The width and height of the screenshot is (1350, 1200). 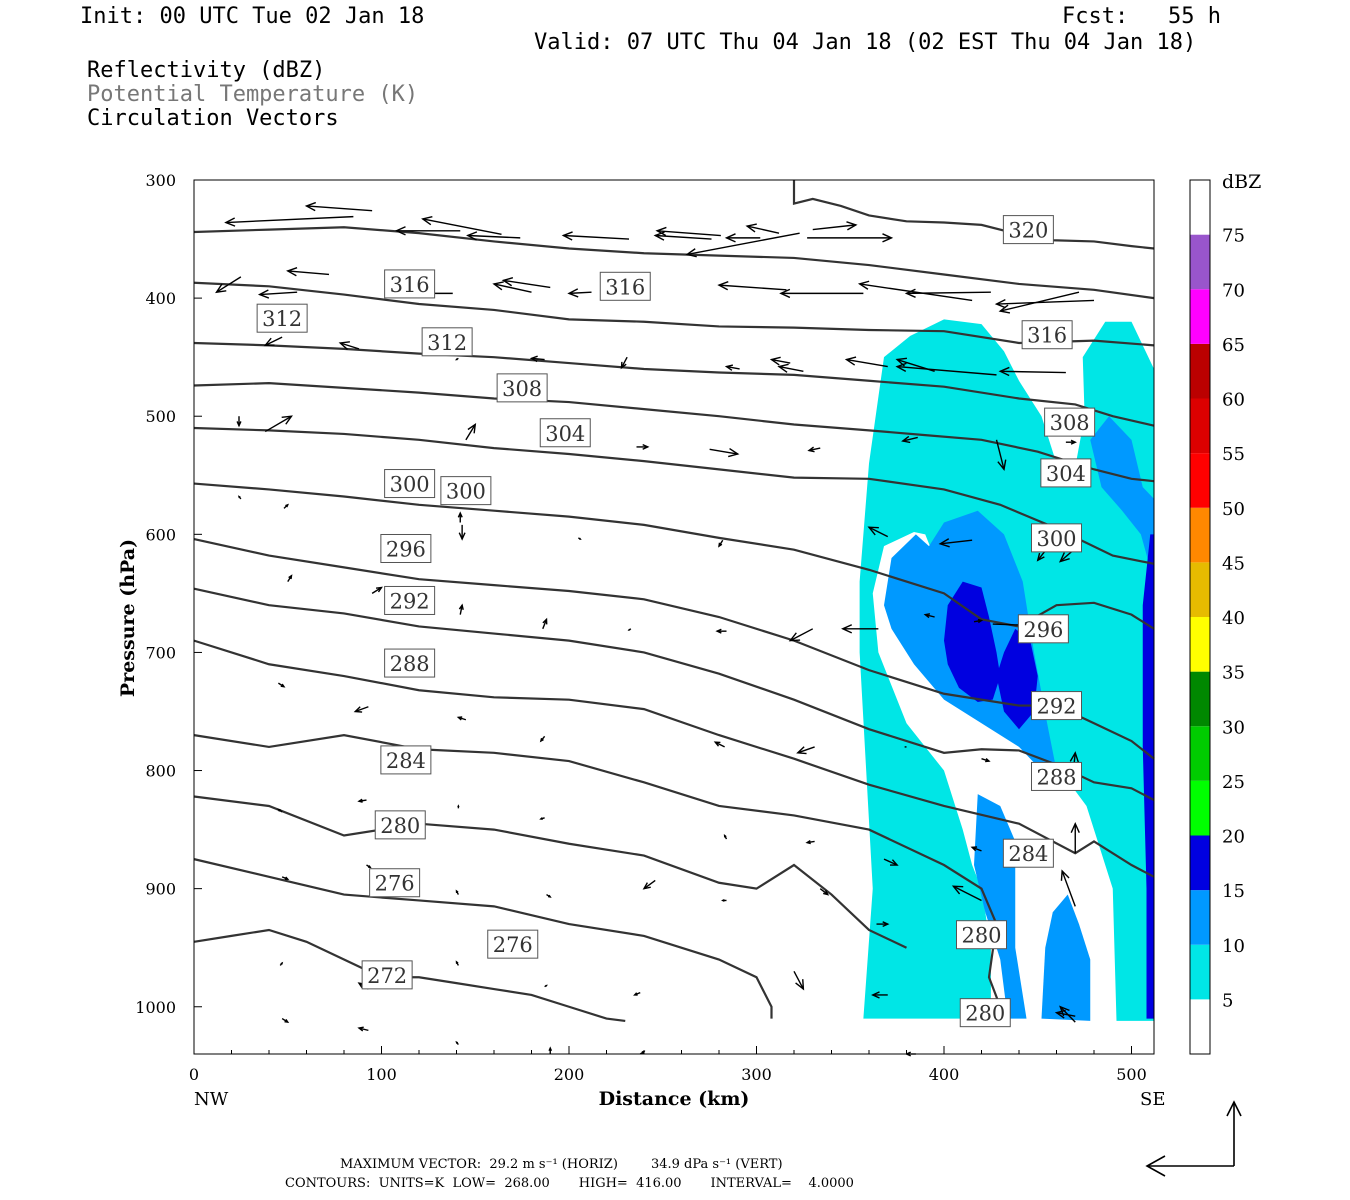 I want to click on svg-text: 276, so click(x=513, y=945).